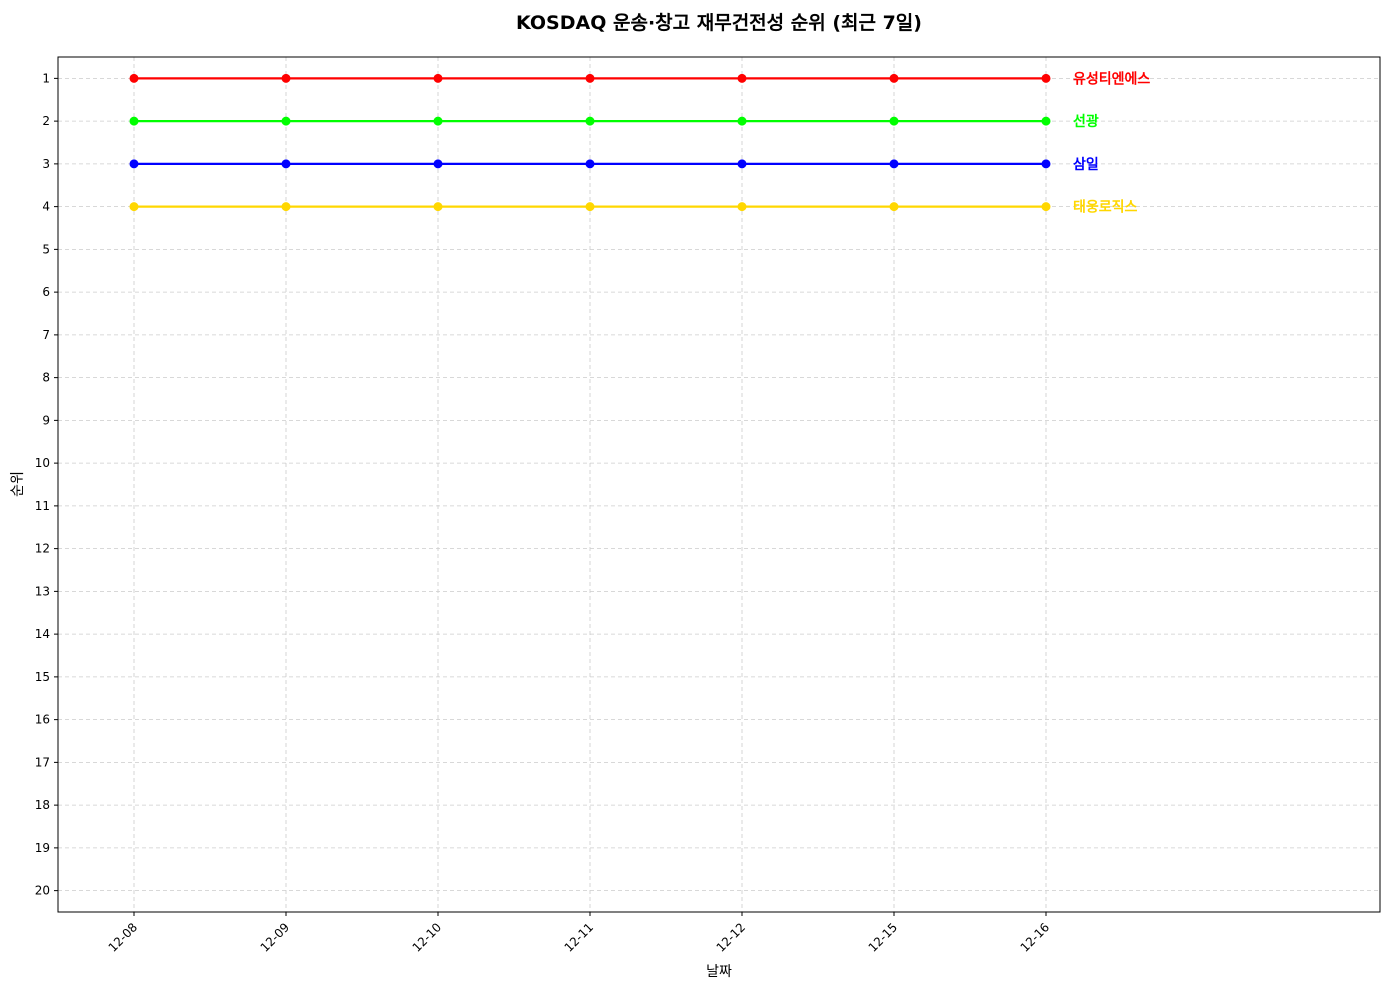 This screenshot has width=1389, height=990. What do you see at coordinates (1105, 207) in the screenshot?
I see `series-label: 태웅로직스` at bounding box center [1105, 207].